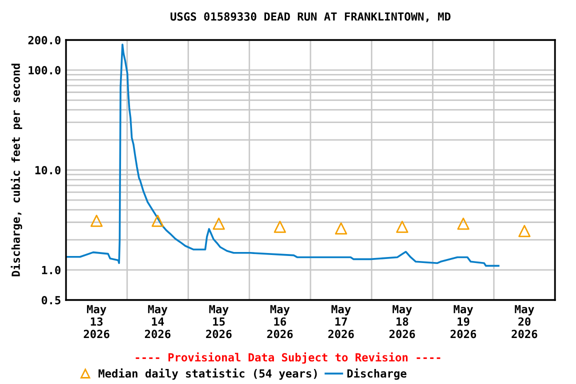  Describe the element at coordinates (402, 321) in the screenshot. I see `x-tick-label: May 18 2026` at that location.